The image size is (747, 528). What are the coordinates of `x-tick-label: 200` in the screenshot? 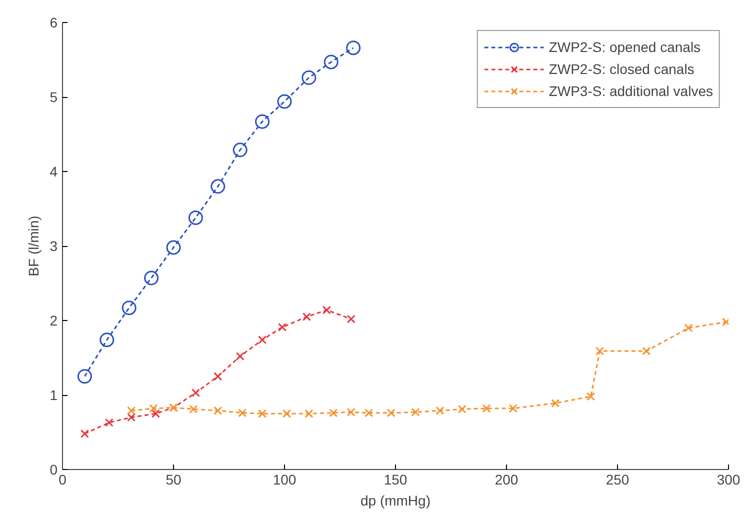 It's located at (506, 480).